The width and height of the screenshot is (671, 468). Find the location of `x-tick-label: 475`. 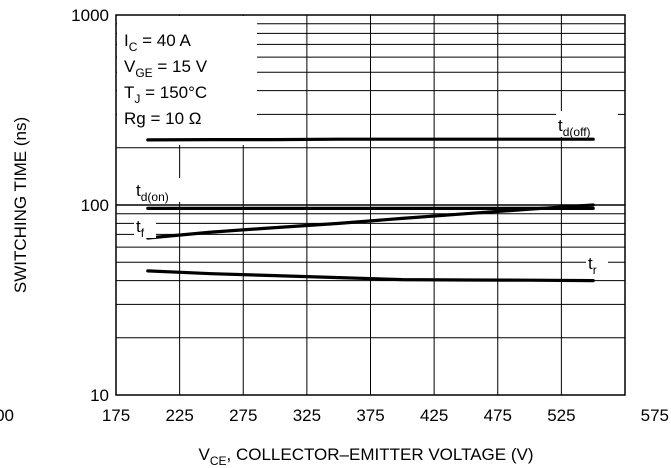

x-tick-label: 475 is located at coordinates (498, 415).